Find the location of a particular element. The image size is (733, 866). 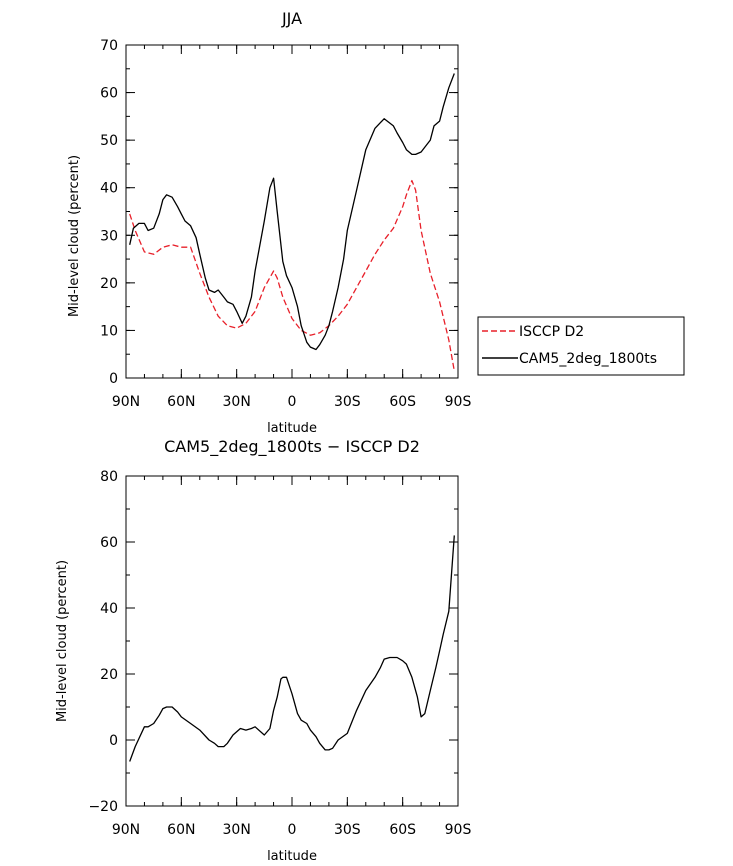

legend-box is located at coordinates (581, 346).